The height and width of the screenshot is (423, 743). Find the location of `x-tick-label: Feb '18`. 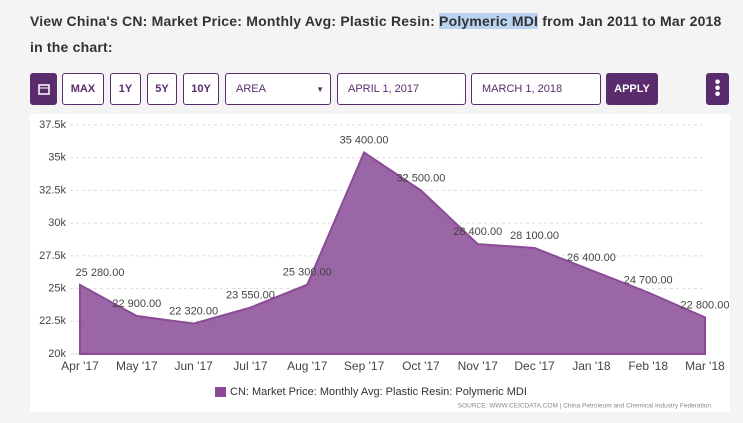

x-tick-label: Feb '18 is located at coordinates (648, 366).